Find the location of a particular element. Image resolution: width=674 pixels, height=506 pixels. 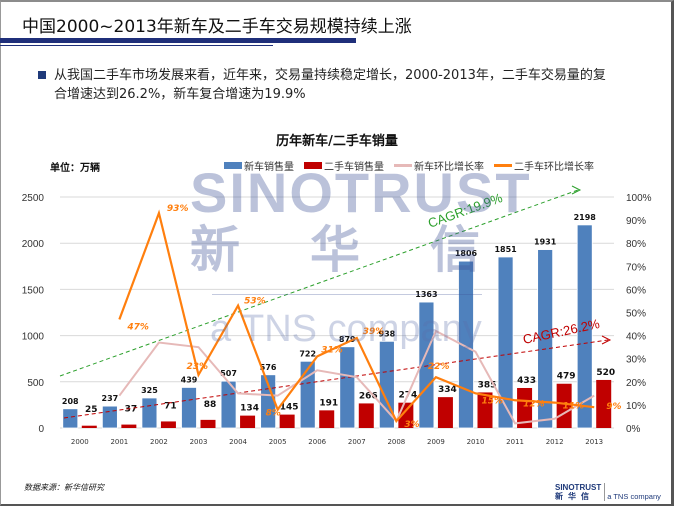

bar-used-car-label: 385 is located at coordinates (487, 385).